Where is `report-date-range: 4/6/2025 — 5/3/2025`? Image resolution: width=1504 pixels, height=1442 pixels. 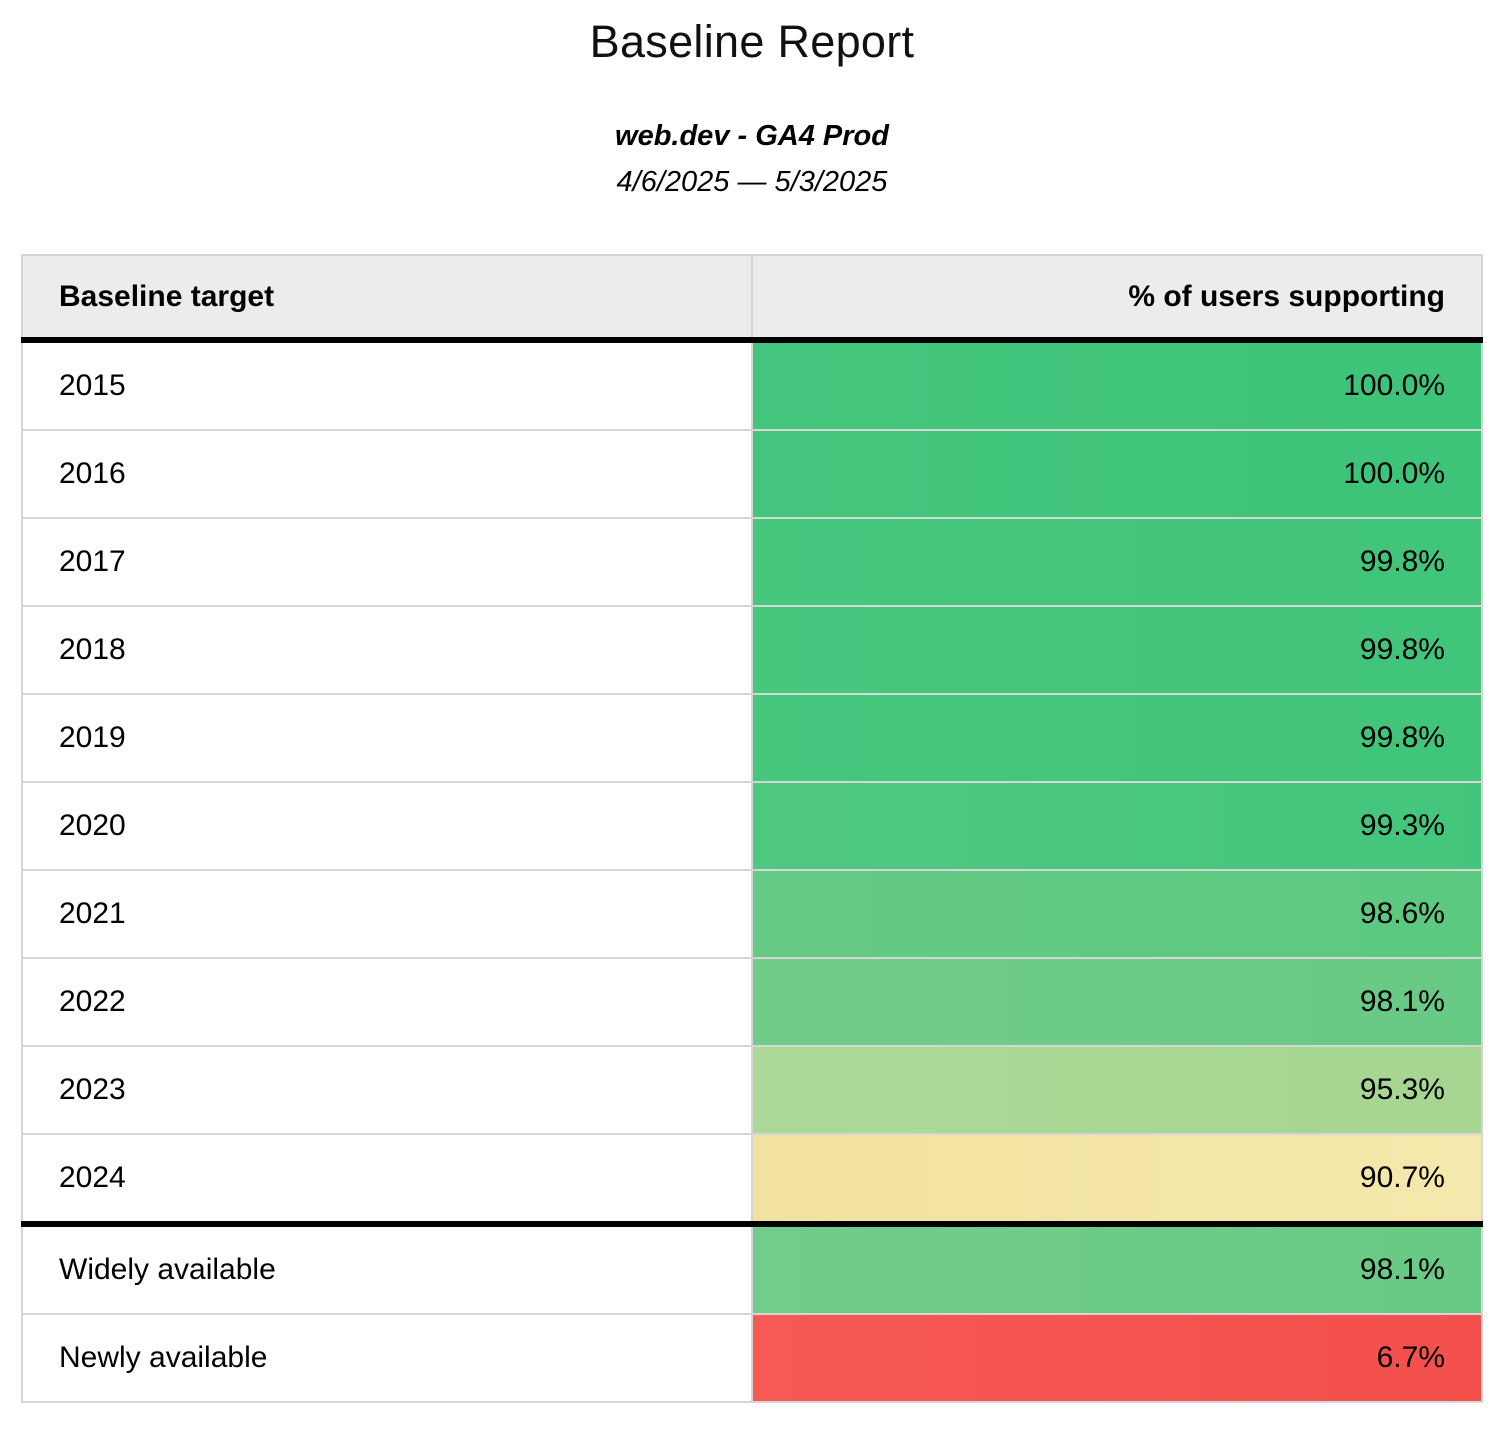
report-date-range: 4/6/2025 — 5/3/2025 is located at coordinates (752, 182).